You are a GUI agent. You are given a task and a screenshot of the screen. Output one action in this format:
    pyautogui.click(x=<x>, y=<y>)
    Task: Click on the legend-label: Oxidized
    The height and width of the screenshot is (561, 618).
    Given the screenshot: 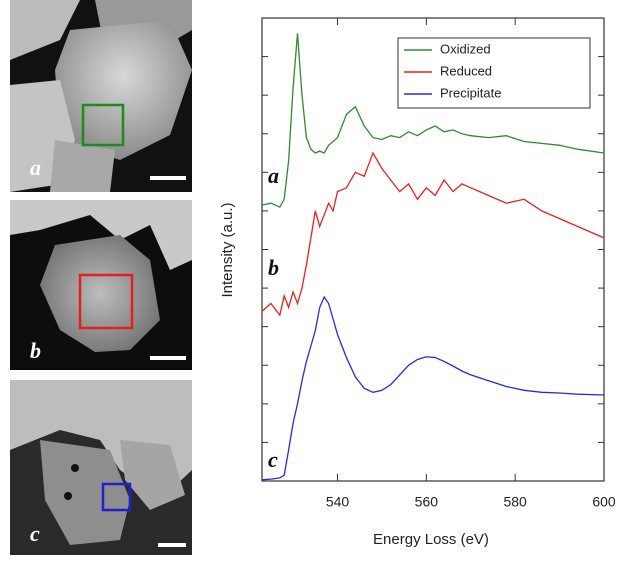 What is the action you would take?
    pyautogui.click(x=465, y=48)
    